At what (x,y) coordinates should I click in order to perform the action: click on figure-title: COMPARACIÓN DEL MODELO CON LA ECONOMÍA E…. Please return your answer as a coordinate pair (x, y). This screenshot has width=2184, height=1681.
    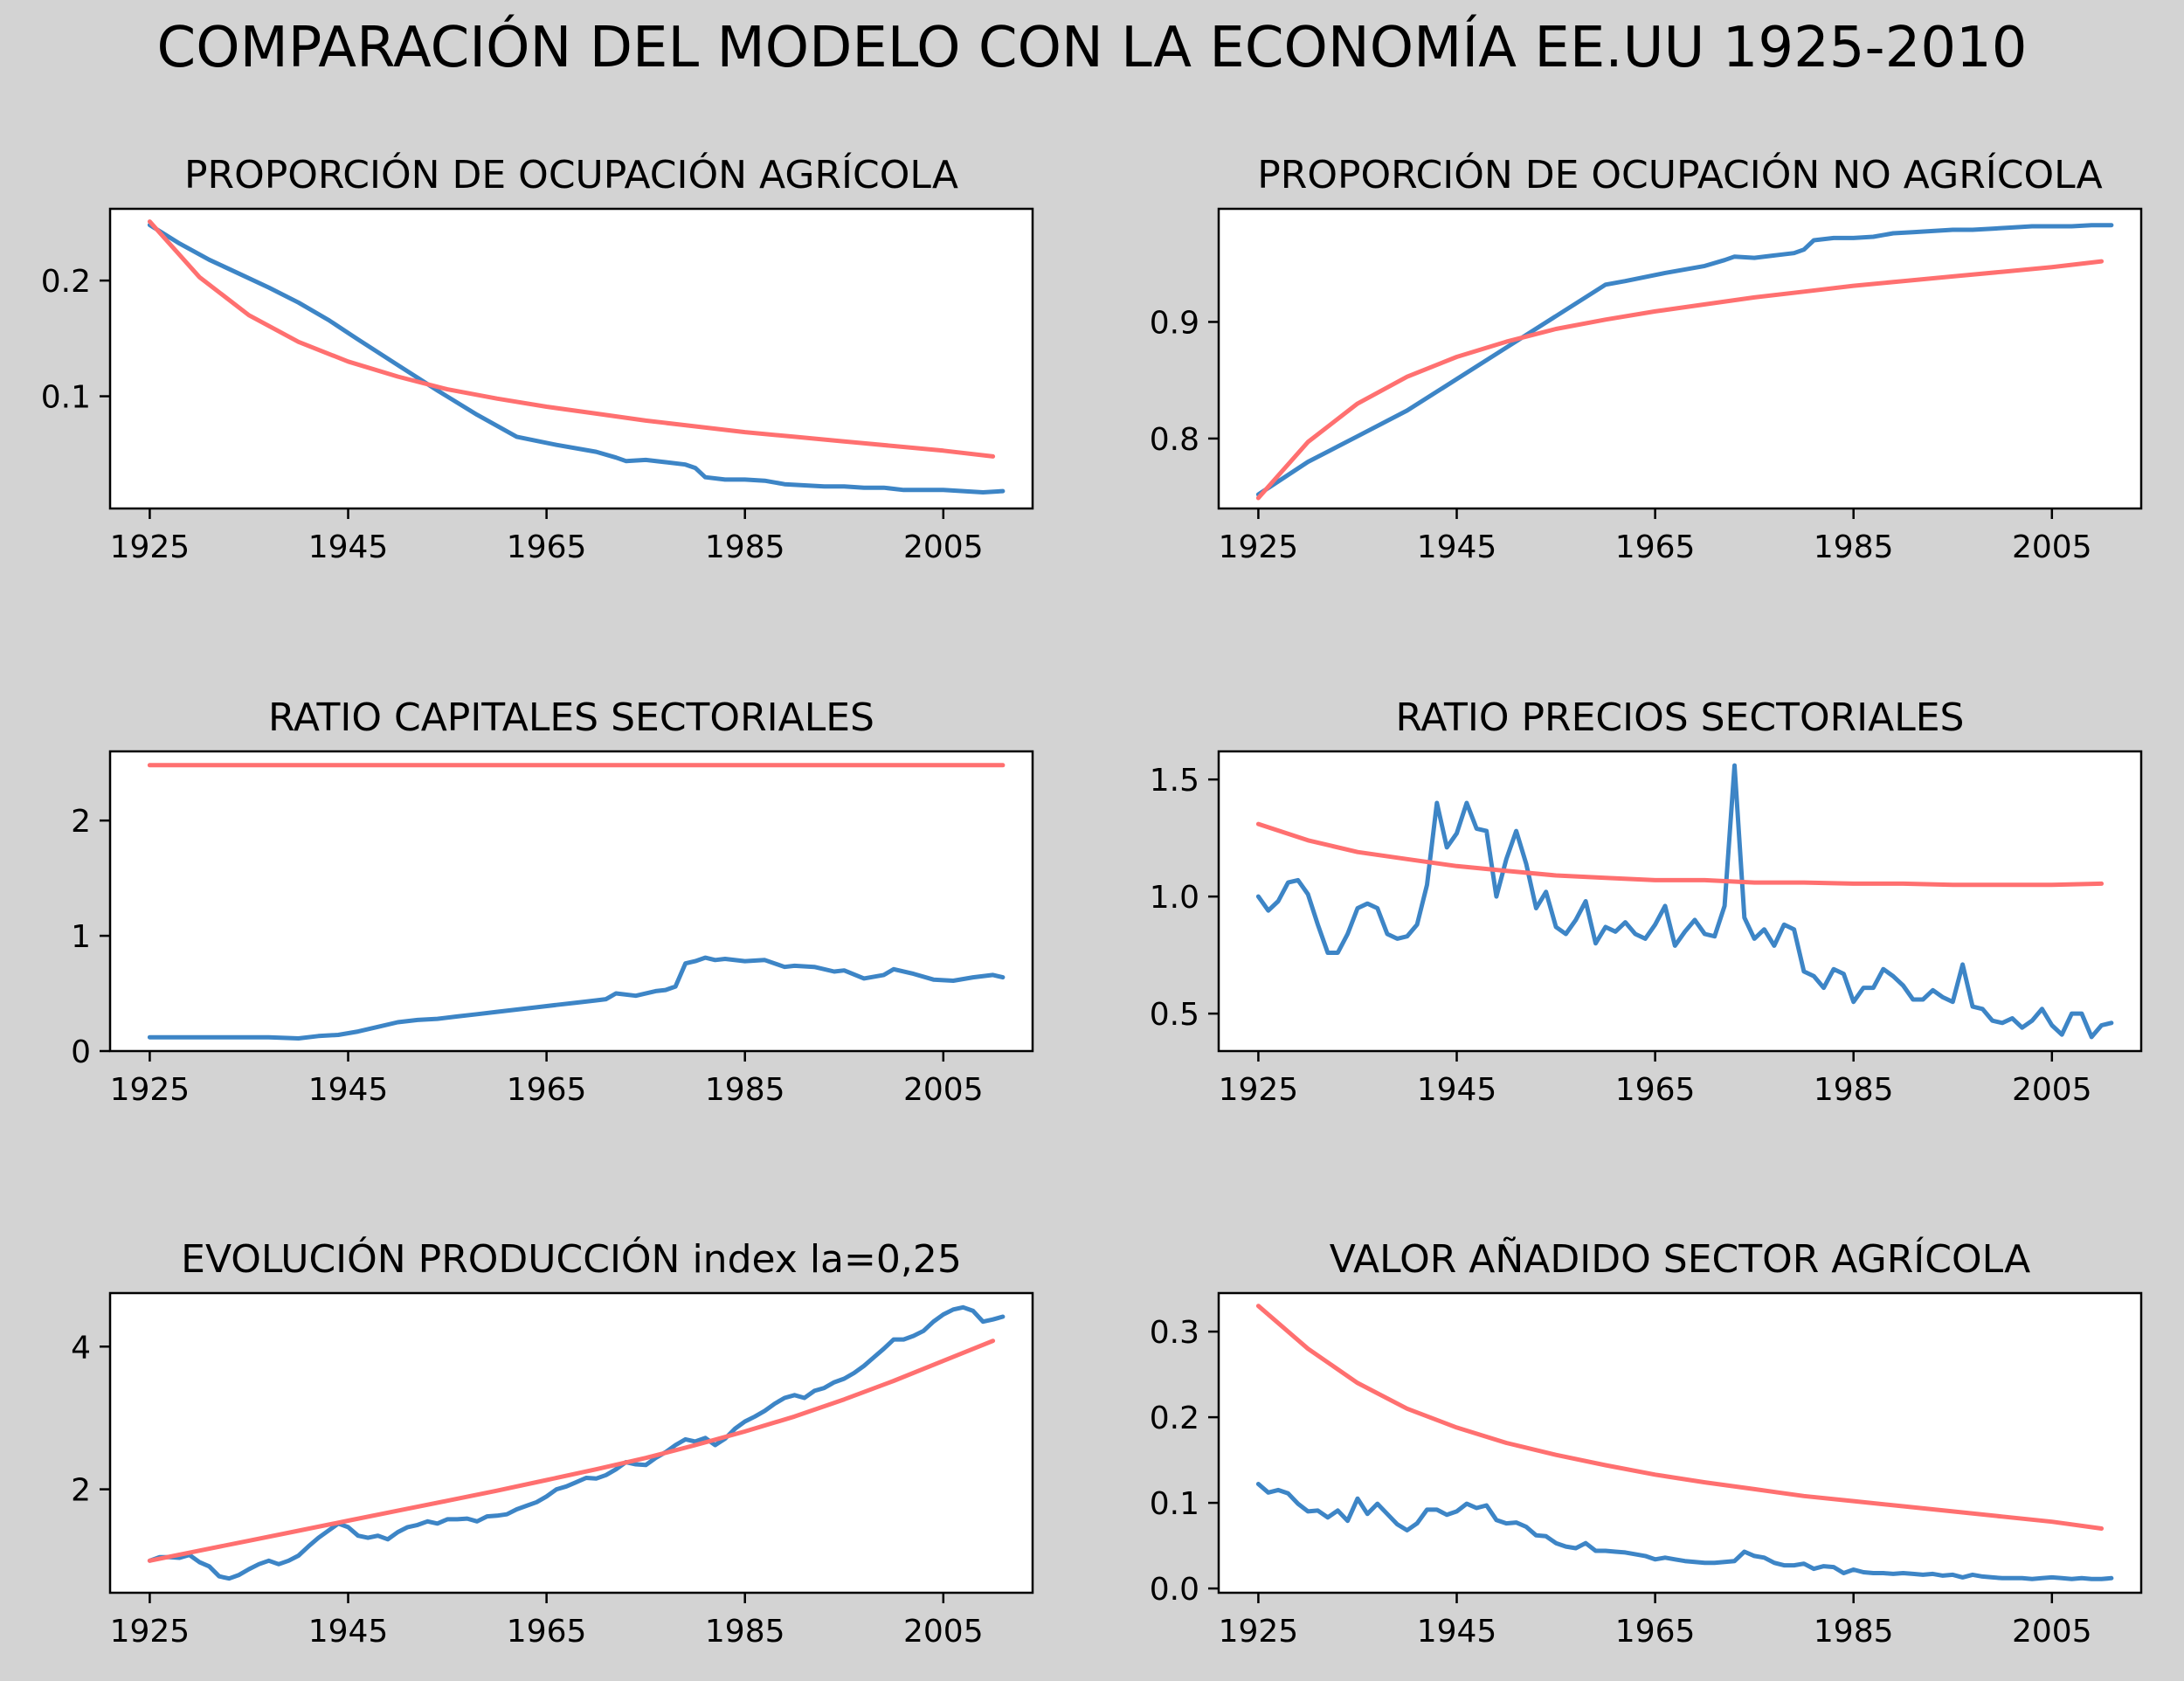
    Looking at the image, I should click on (1092, 47).